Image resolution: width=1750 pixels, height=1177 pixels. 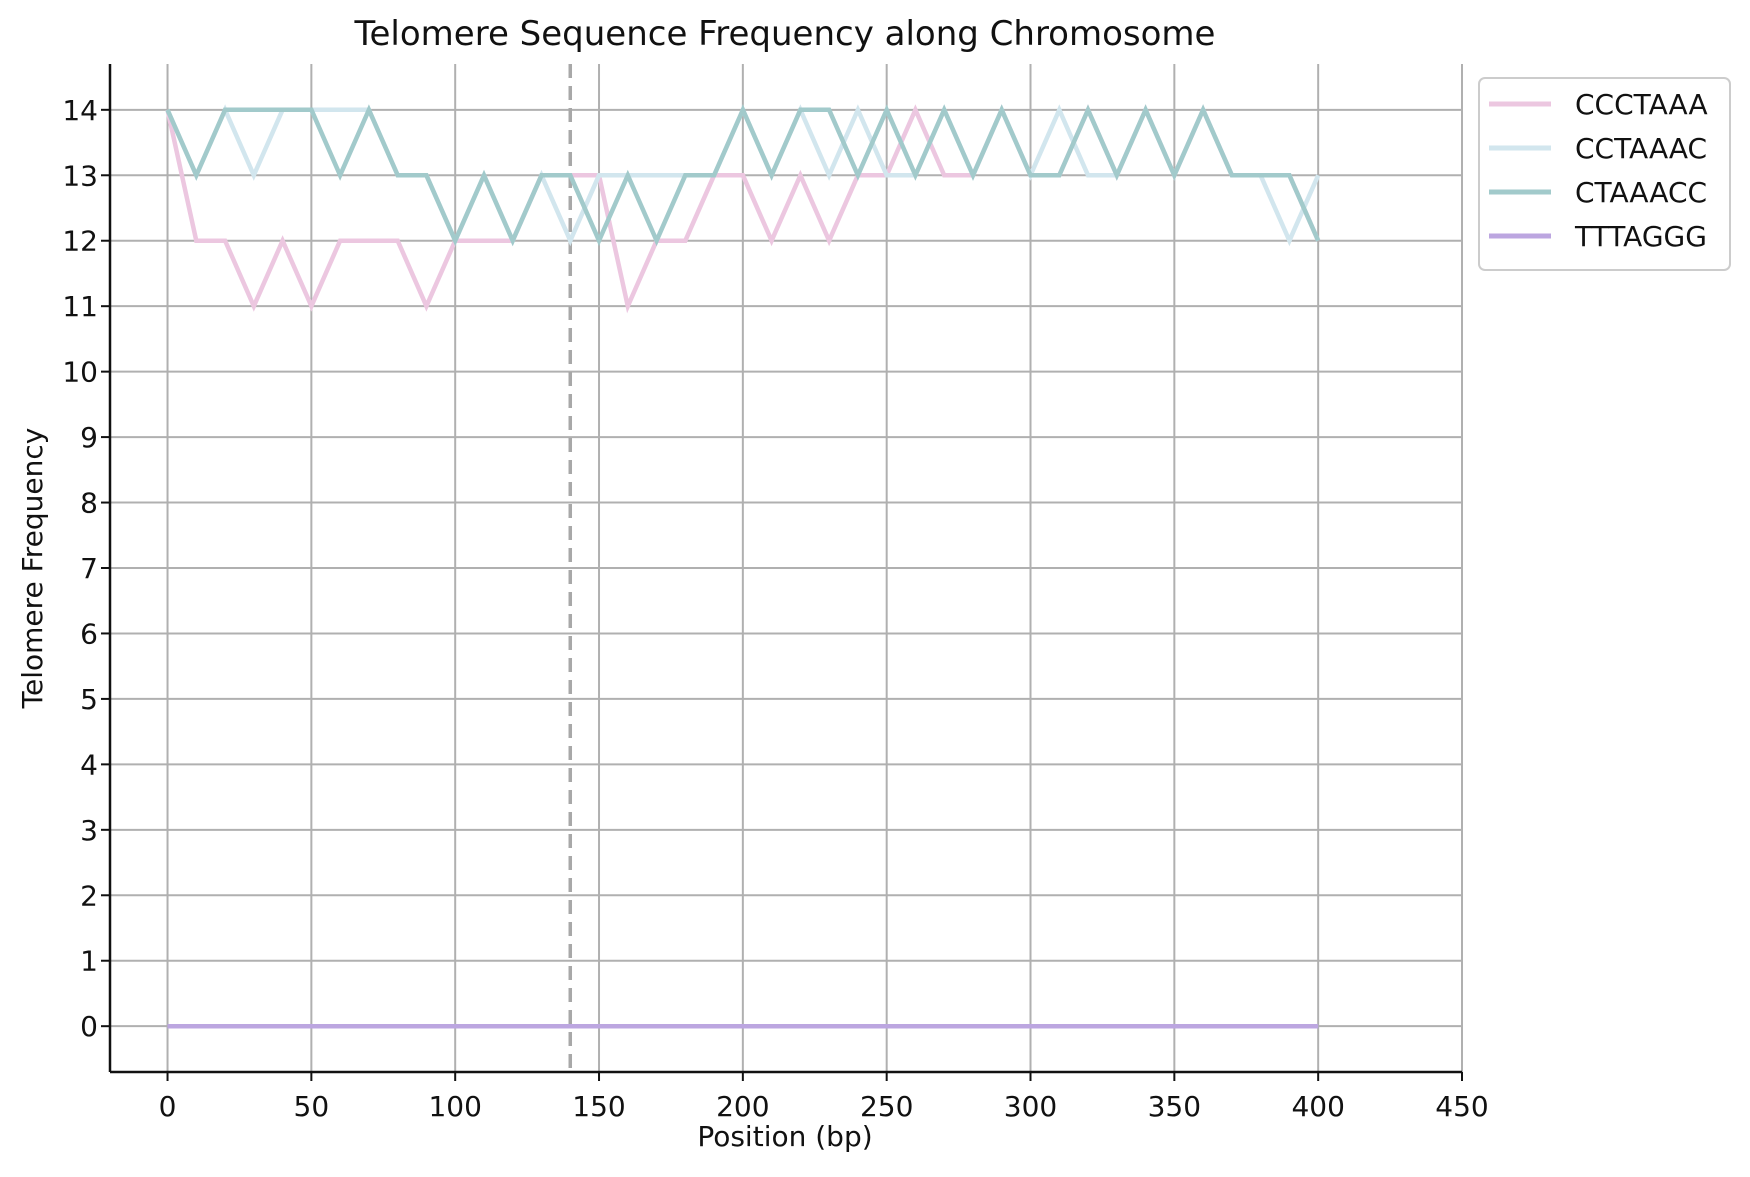 What do you see at coordinates (1641, 192) in the screenshot?
I see `legend-label: CTAAACC` at bounding box center [1641, 192].